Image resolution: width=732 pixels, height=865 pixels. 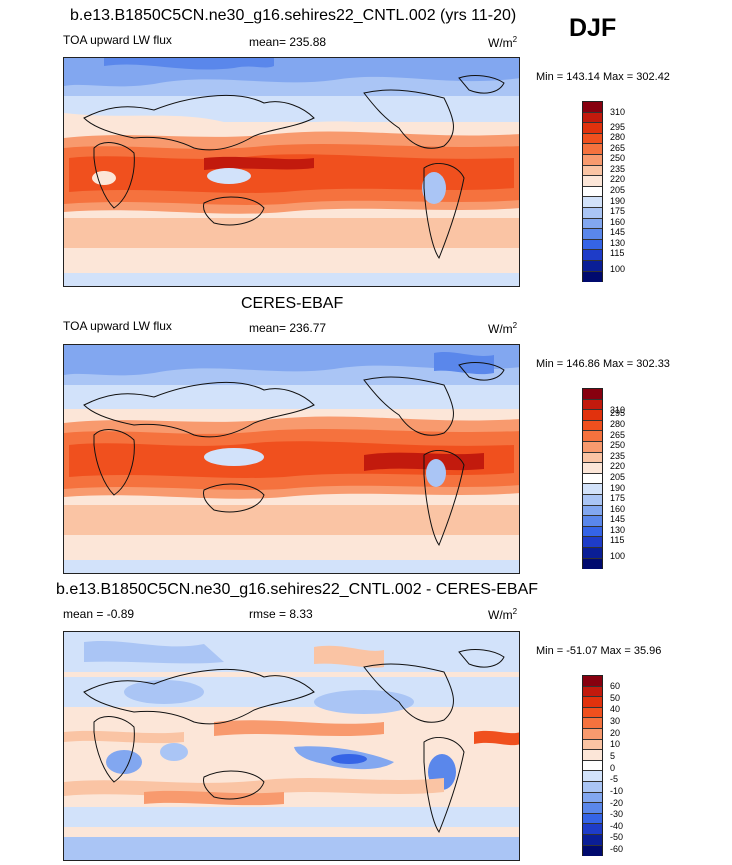 What do you see at coordinates (618, 556) in the screenshot?
I see `panel2-tick: 100` at bounding box center [618, 556].